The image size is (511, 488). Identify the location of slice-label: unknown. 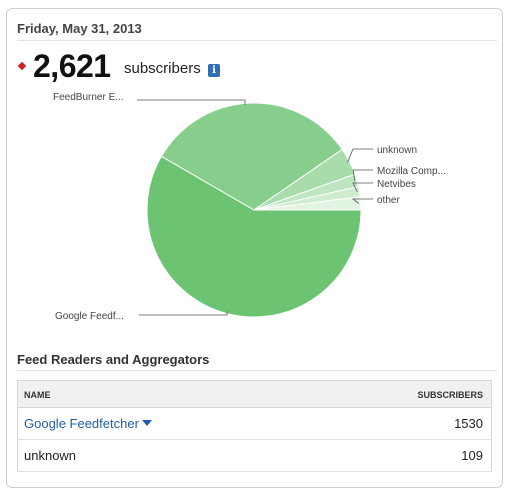
(397, 150).